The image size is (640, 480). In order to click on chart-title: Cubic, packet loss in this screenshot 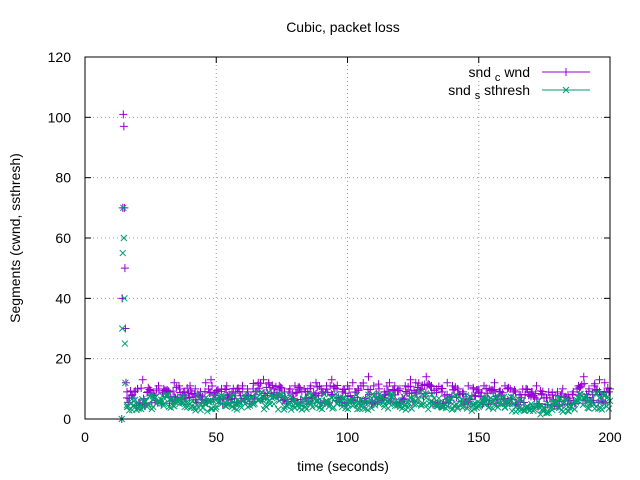, I will do `click(343, 27)`.